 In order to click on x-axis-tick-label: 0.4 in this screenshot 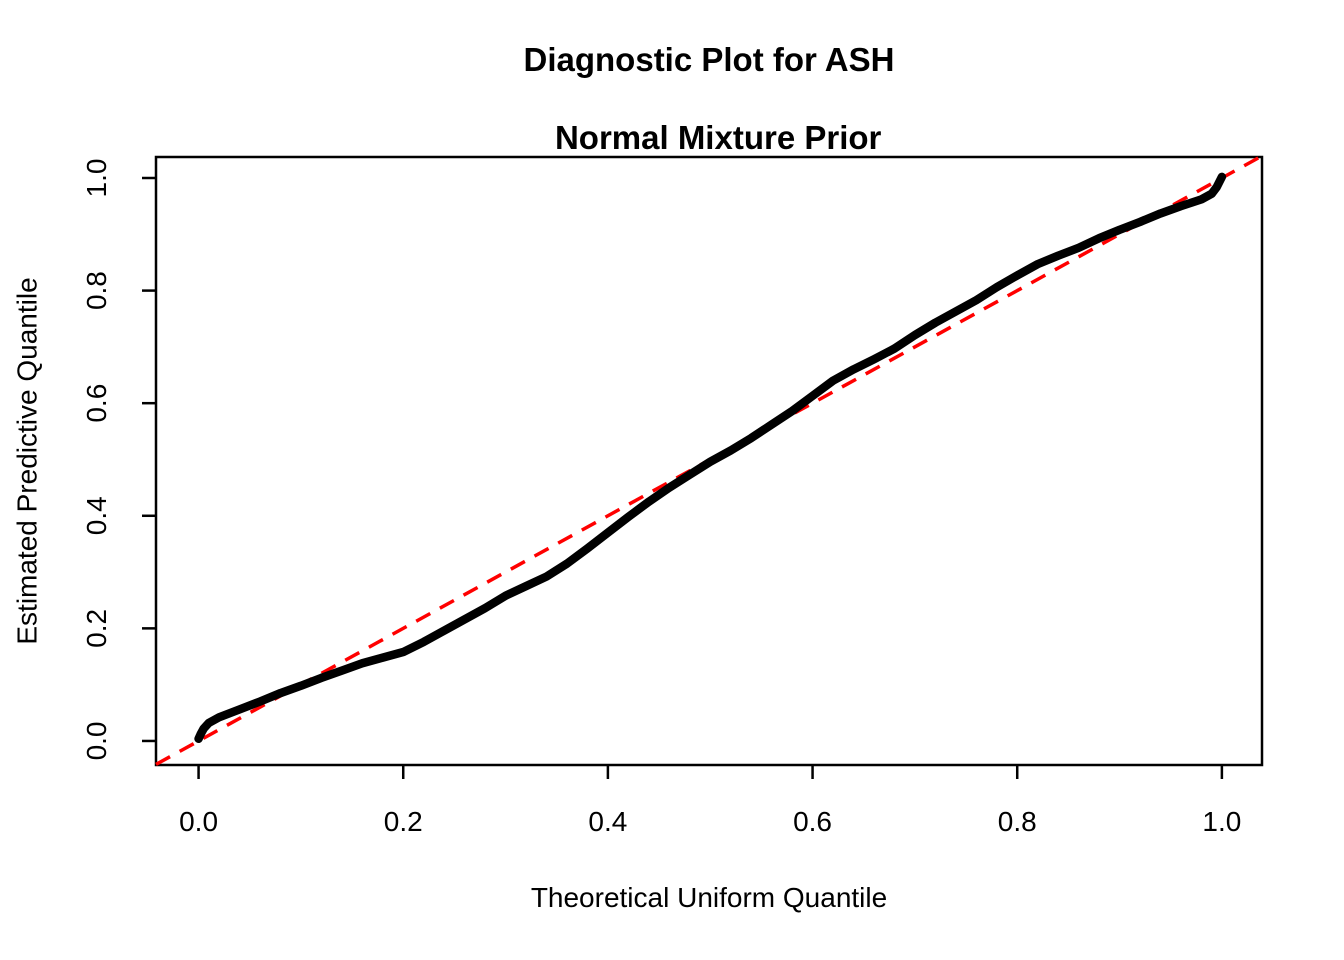, I will do `click(607, 821)`.